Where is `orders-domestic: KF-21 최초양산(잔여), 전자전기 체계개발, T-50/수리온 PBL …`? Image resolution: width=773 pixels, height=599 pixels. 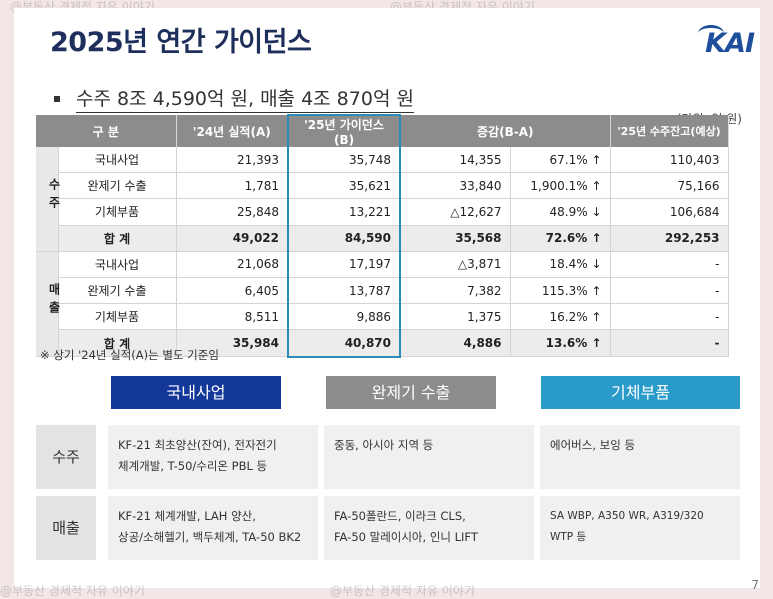 orders-domestic: KF-21 최초양산(잔여), 전자전기 체계개발, T-50/수리온 PBL … is located at coordinates (213, 457).